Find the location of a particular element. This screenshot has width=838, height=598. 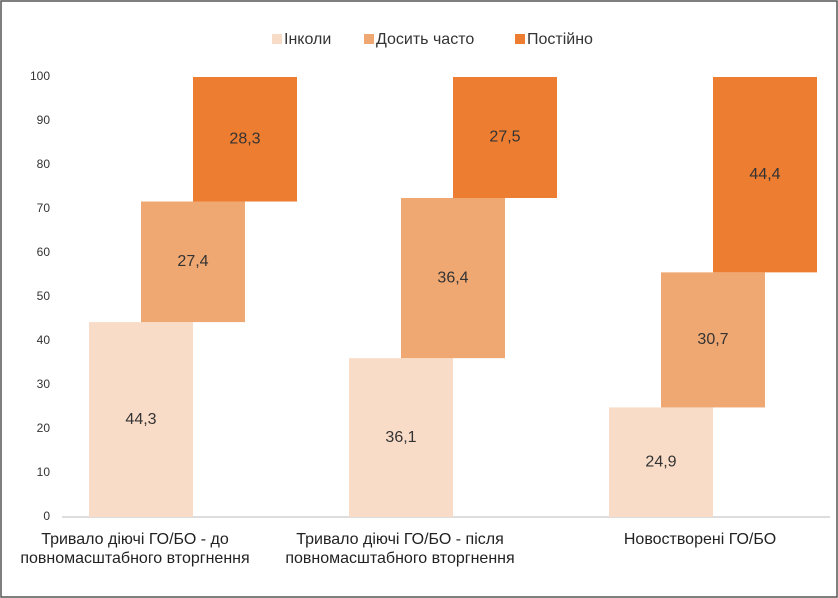

data-label: 36,1 is located at coordinates (400, 437).